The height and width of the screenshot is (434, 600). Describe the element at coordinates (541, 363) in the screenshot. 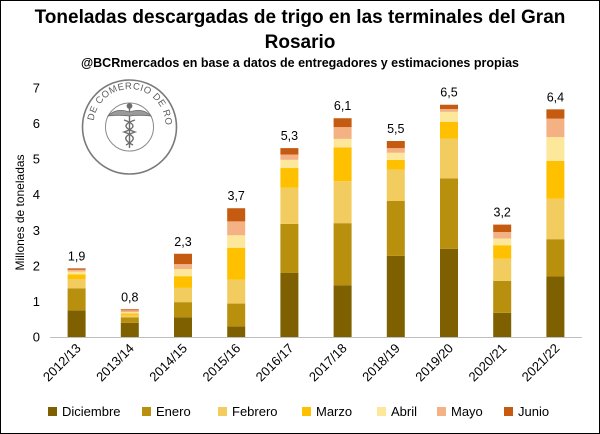

I see `x-tick-label: 2021/22` at that location.